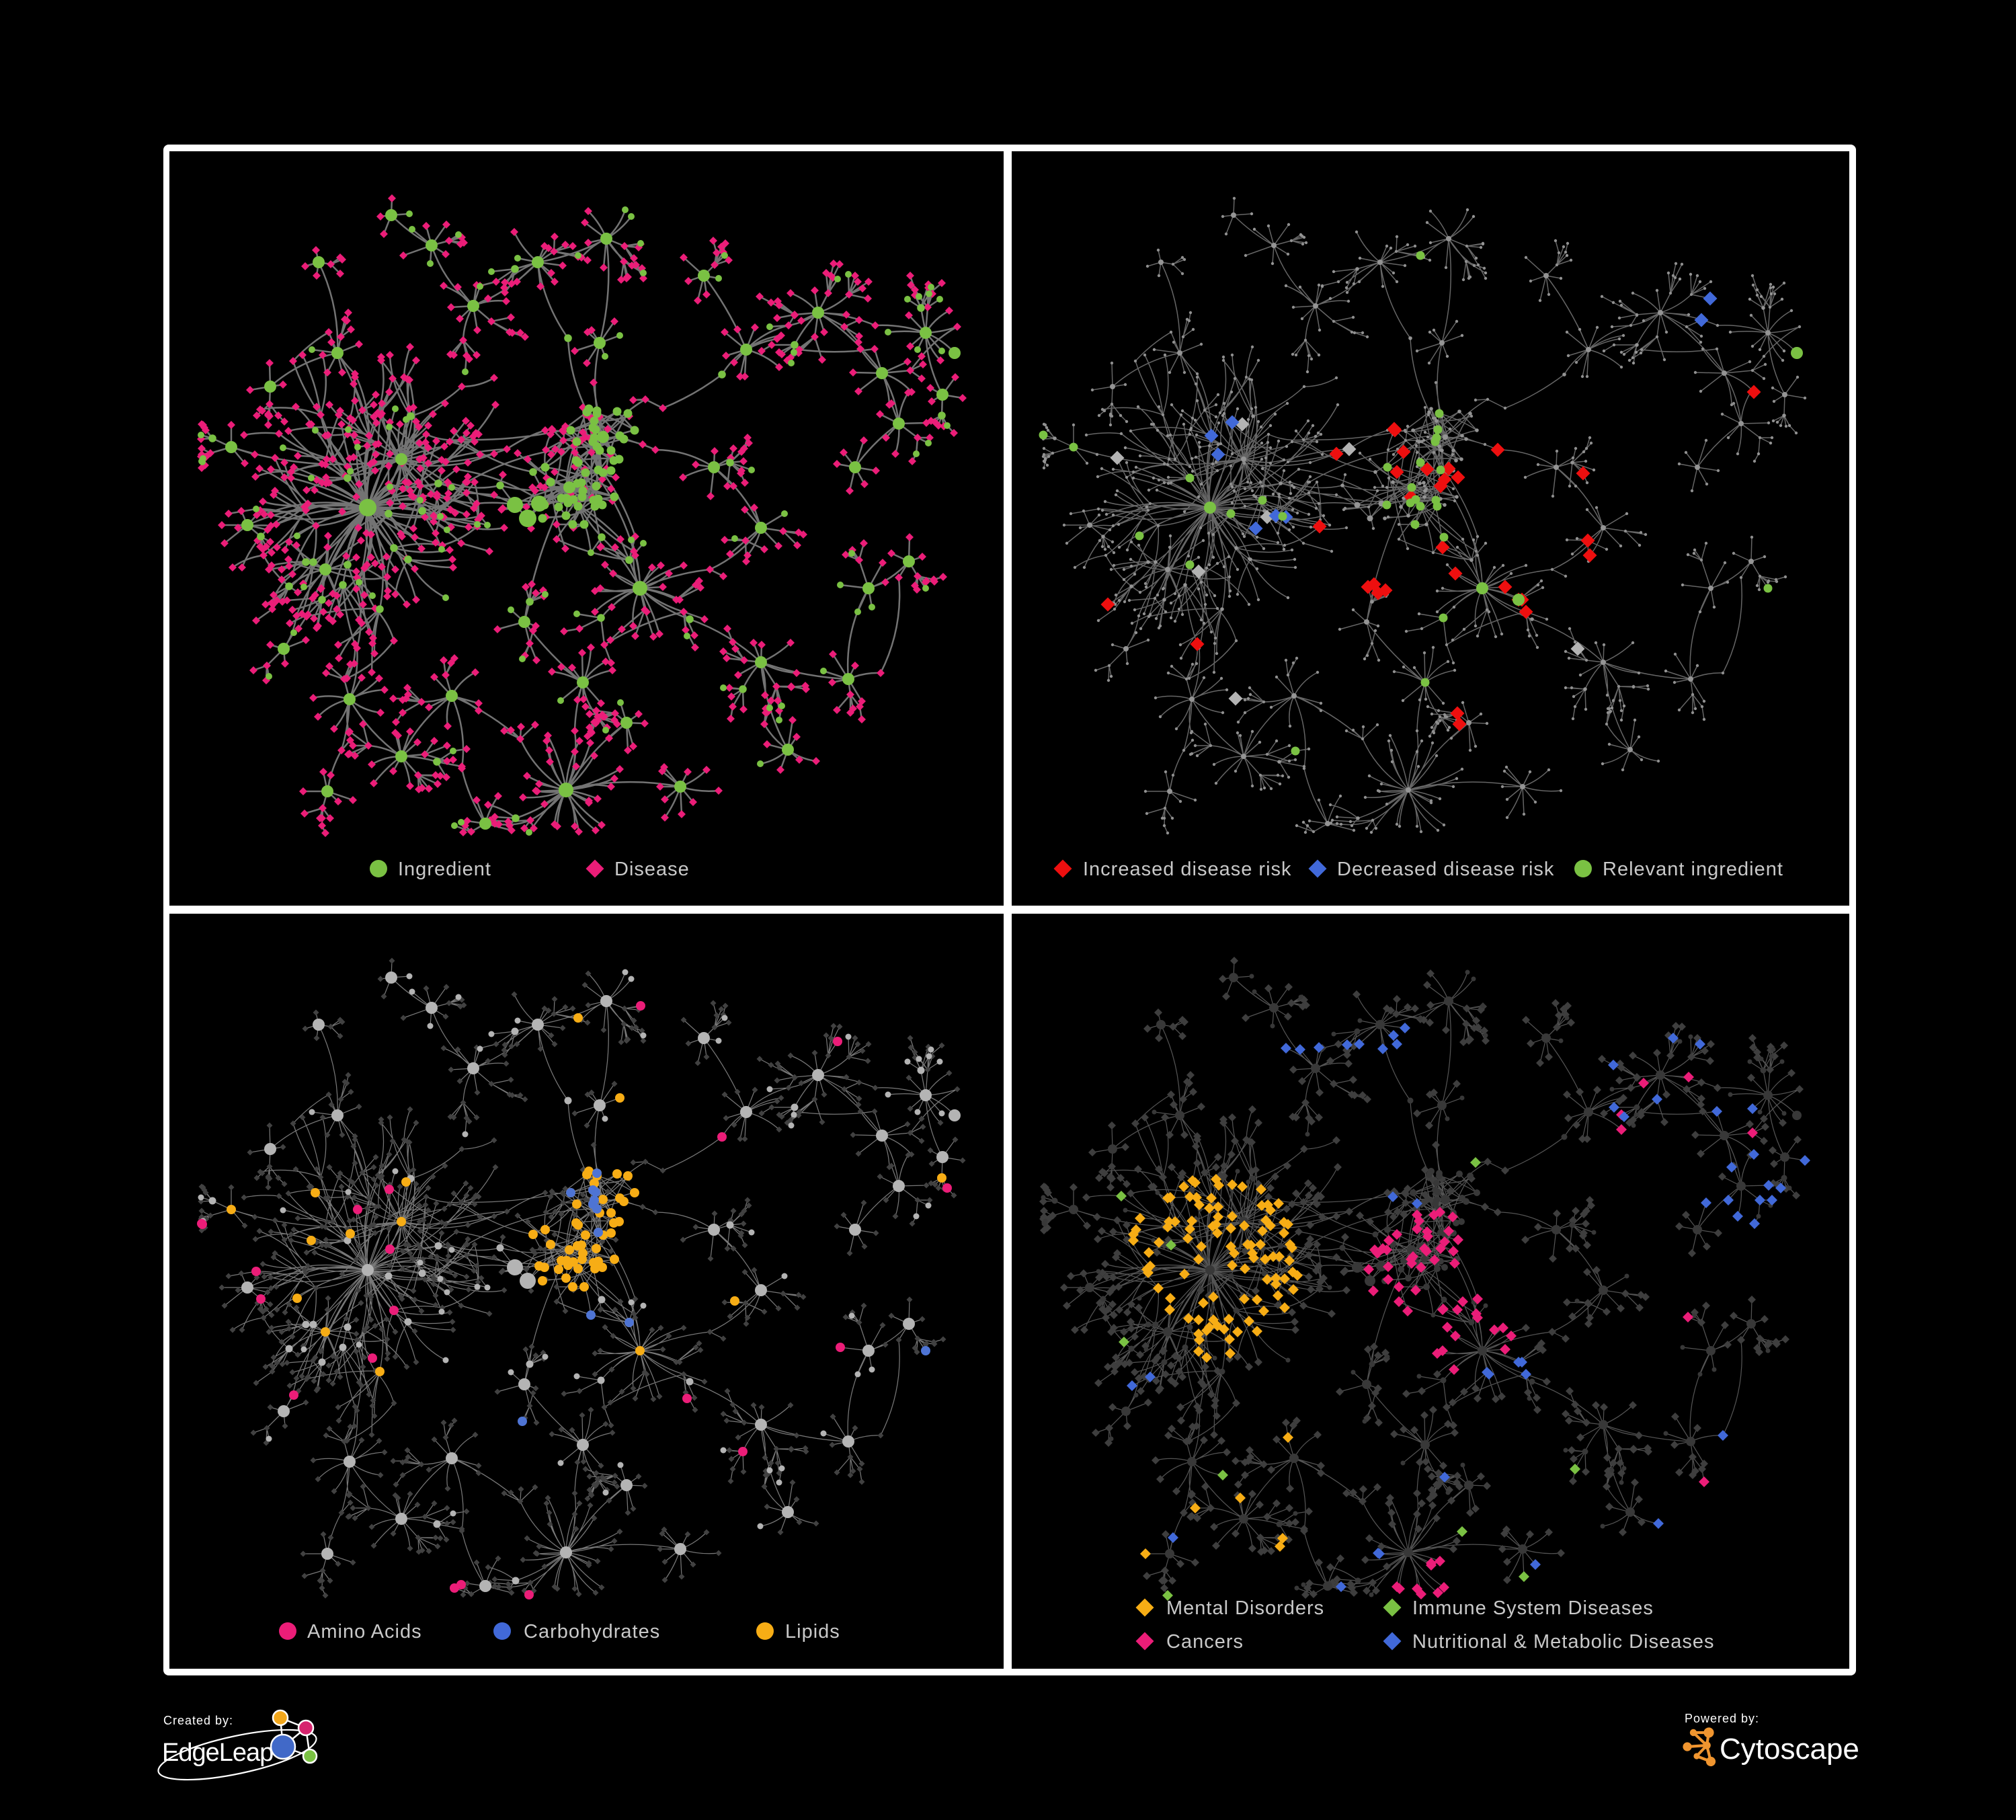  I want to click on svg-text: Increased disease risk, so click(1187, 869).